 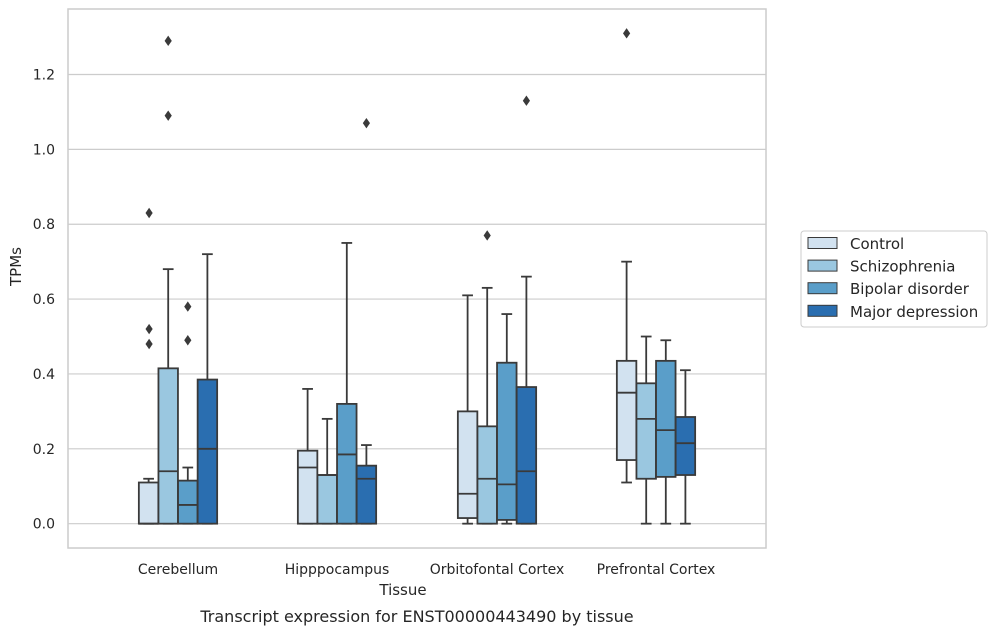 I want to click on y-tick-label: 0.0, so click(x=44, y=525).